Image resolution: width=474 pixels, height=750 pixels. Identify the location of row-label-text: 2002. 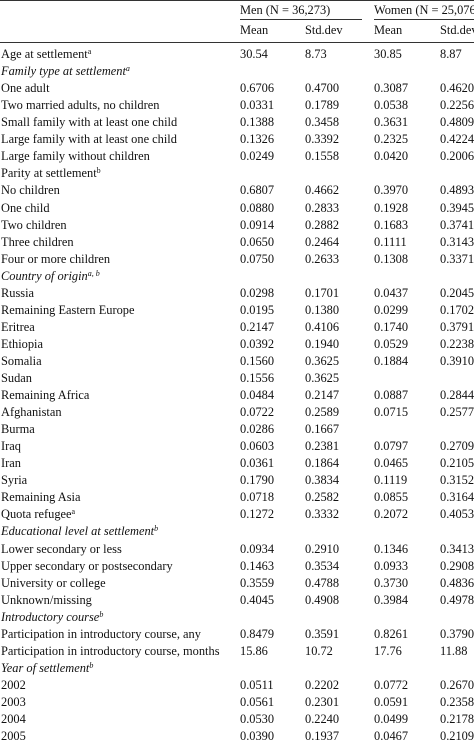
(13, 684).